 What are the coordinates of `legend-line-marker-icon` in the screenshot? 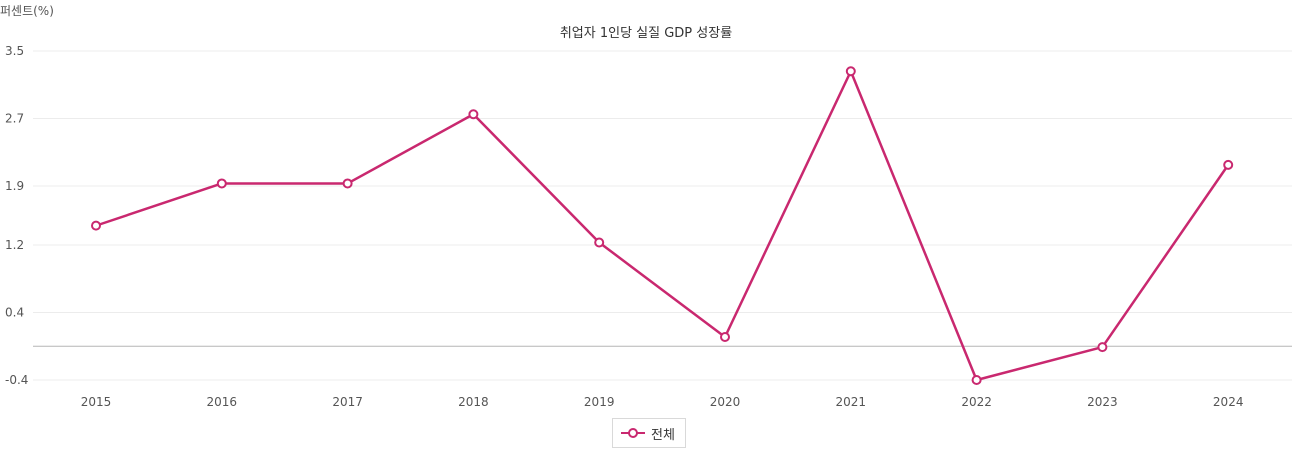 It's located at (633, 433).